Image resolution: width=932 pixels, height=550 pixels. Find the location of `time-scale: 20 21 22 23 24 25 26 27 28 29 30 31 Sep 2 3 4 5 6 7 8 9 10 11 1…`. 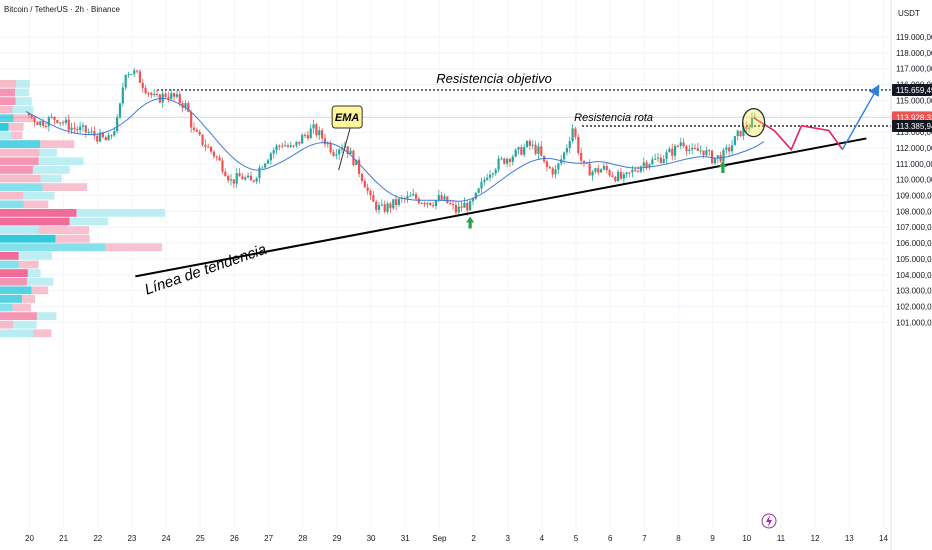

time-scale: 20 21 22 23 24 25 26 27 28 29 30 31 Sep 2 3 4 5 6 7 8 9 10 11 1… is located at coordinates (456, 538).